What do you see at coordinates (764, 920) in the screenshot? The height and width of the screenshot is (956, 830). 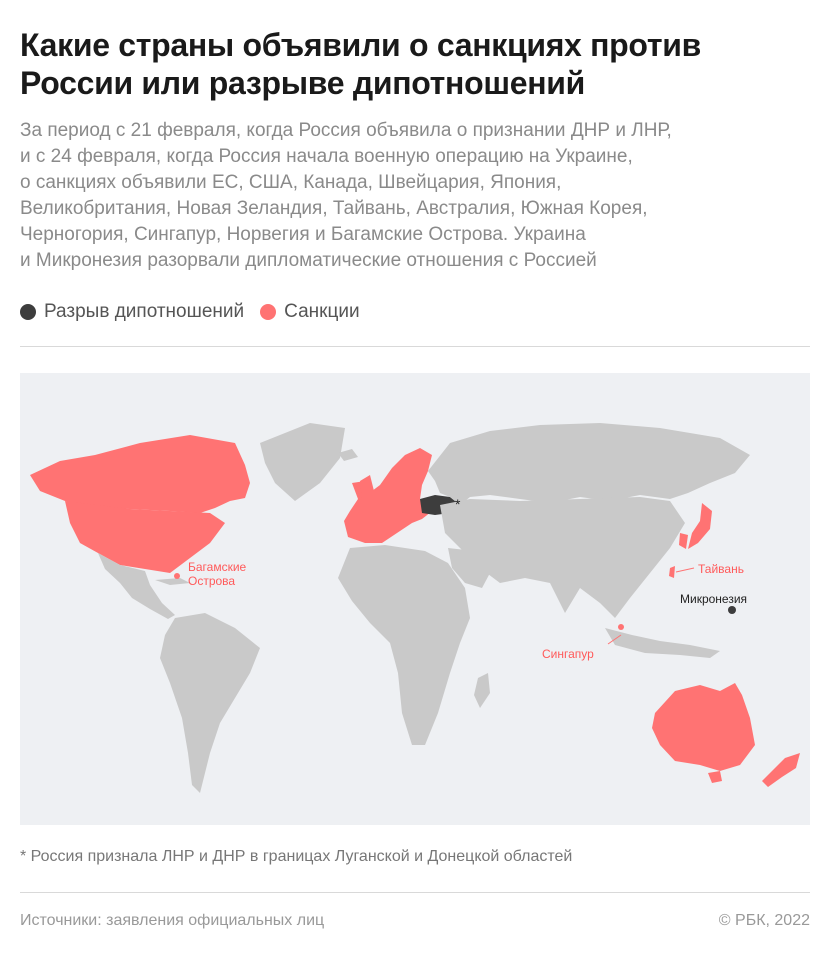 I see `copyright-text: © РБК, 2022` at bounding box center [764, 920].